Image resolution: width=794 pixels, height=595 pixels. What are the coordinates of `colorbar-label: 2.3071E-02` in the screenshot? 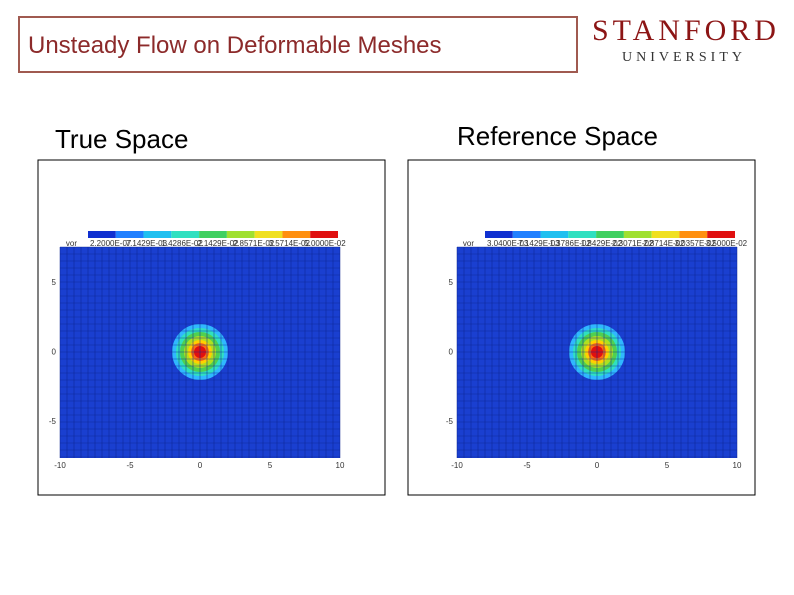 It's located at (633, 243).